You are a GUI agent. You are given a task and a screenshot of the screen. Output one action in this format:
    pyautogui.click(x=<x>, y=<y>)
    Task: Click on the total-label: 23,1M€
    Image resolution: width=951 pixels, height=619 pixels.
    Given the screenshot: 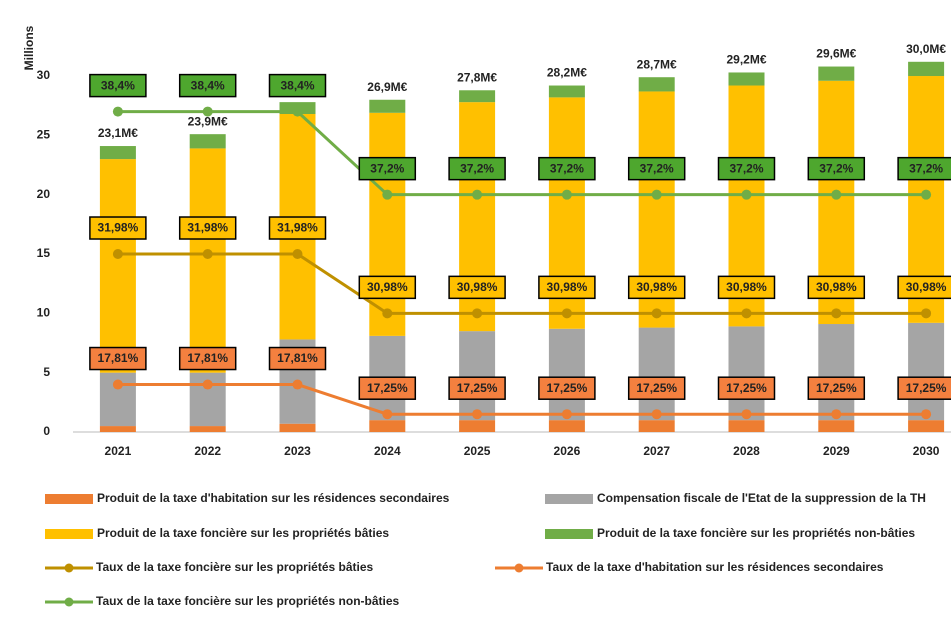 What is the action you would take?
    pyautogui.click(x=118, y=133)
    